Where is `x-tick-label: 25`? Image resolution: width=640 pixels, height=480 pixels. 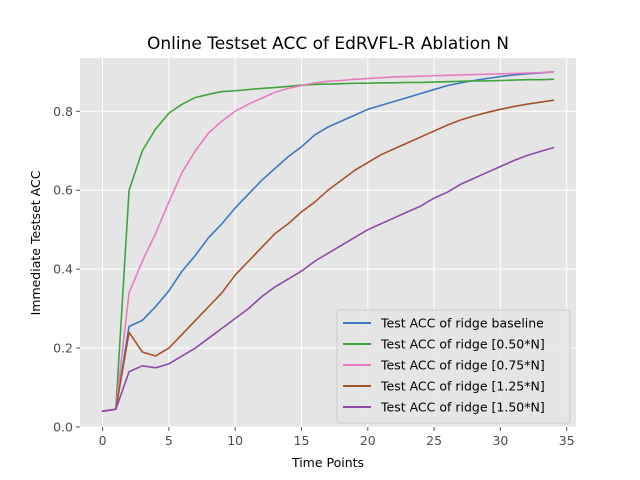
x-tick-label: 25 is located at coordinates (434, 440).